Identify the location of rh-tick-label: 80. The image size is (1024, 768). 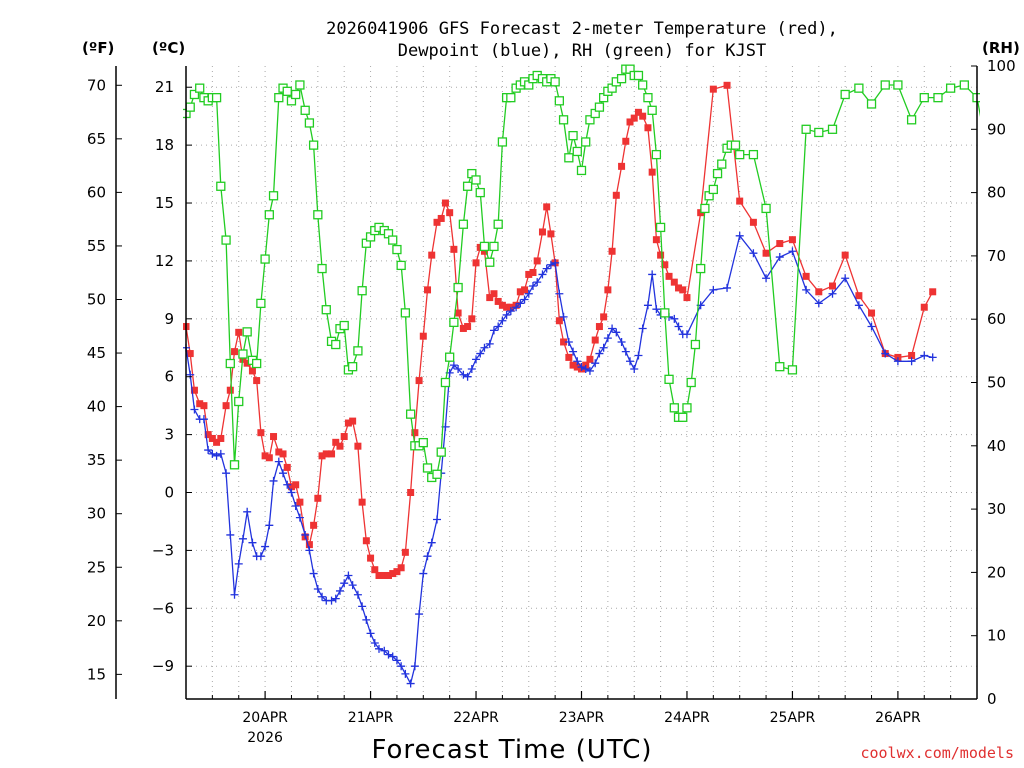
(996, 193).